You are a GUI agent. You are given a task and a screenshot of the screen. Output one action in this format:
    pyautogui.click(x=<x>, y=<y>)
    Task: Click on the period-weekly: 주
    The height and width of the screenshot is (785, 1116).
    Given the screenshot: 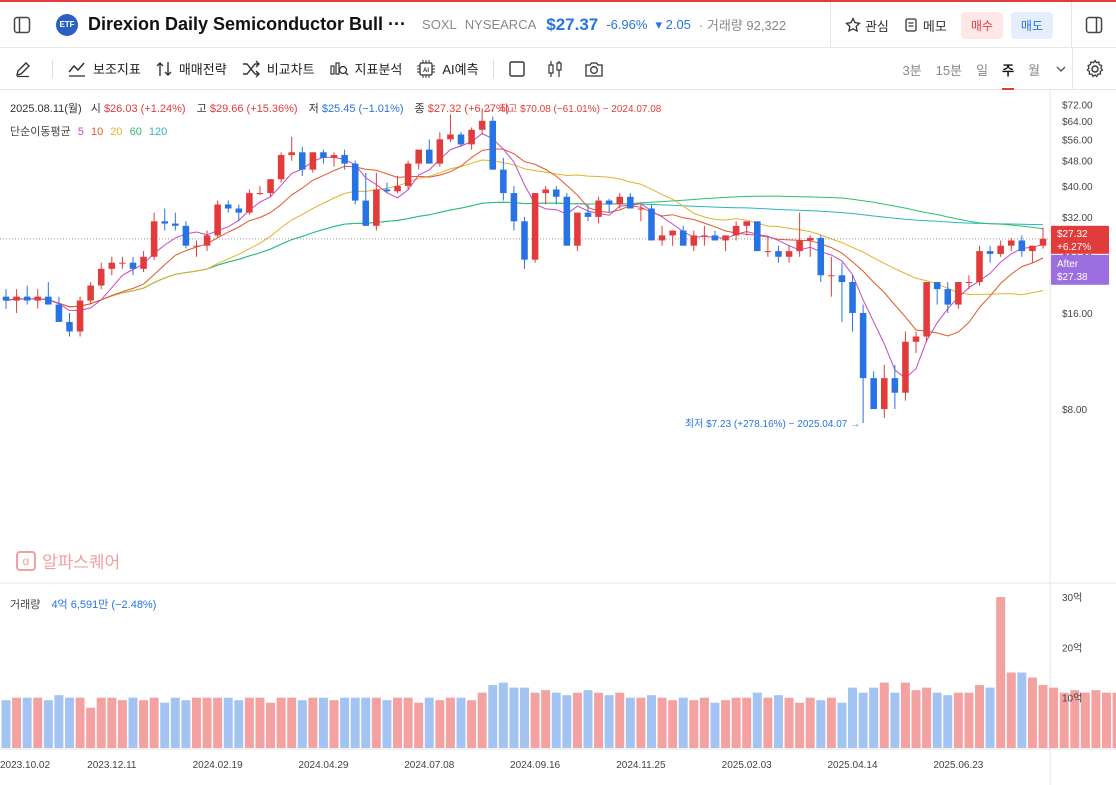 What is the action you would take?
    pyautogui.click(x=1008, y=69)
    